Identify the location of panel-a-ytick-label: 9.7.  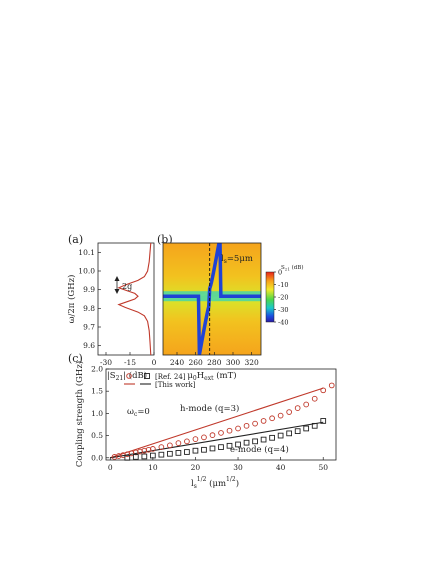
(89, 327).